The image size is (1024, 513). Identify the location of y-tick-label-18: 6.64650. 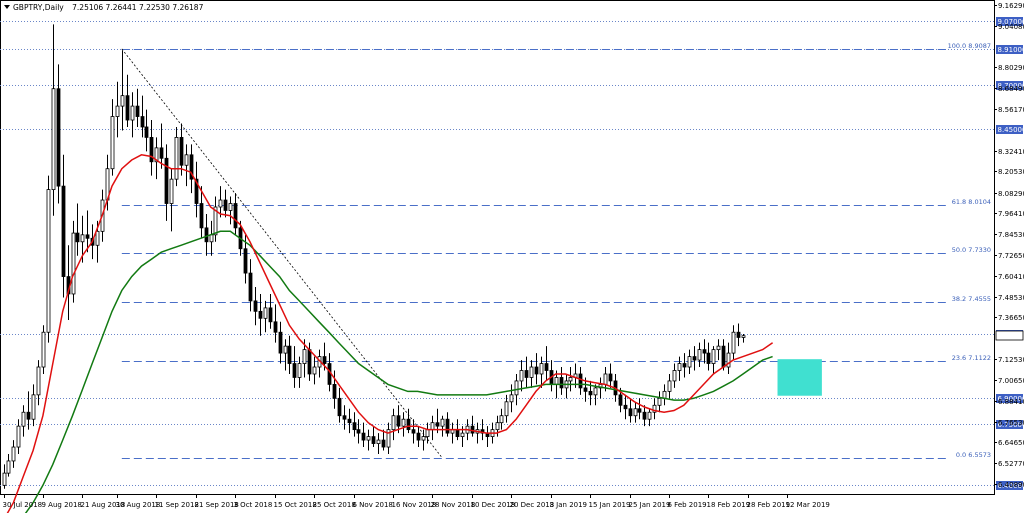
(1011, 443).